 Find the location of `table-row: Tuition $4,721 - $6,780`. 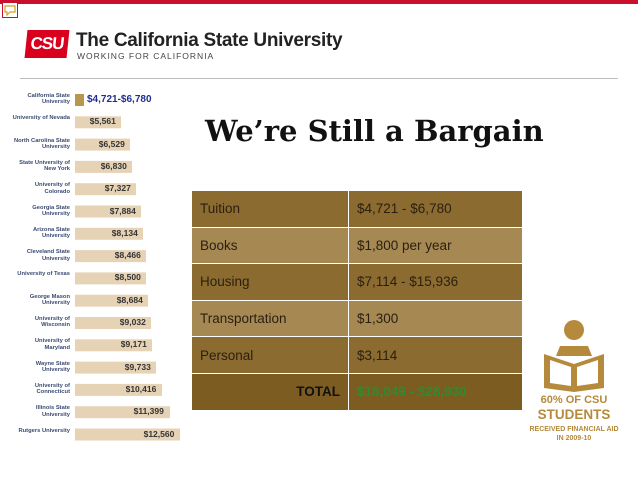

table-row: Tuition $4,721 - $6,780 is located at coordinates (357, 209).